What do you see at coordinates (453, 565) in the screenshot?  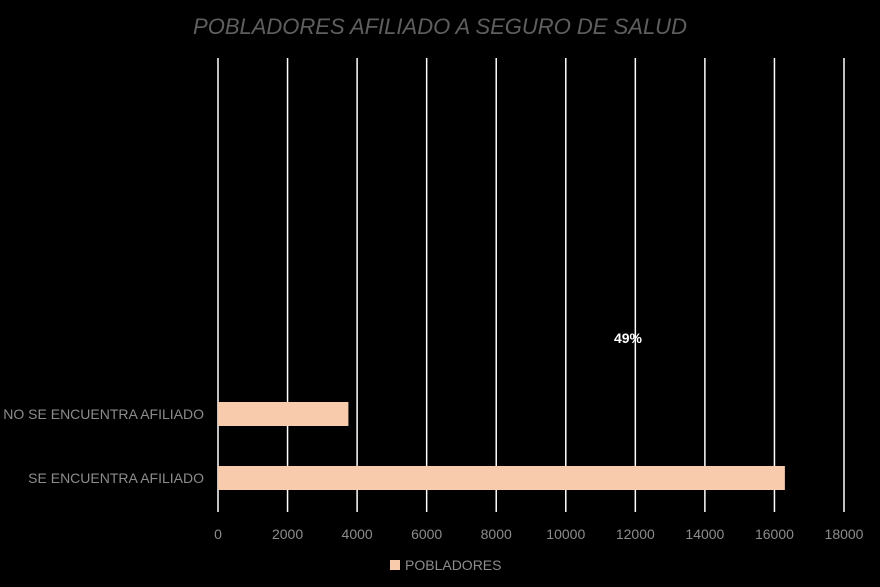 I see `legend-label: POBLADORES` at bounding box center [453, 565].